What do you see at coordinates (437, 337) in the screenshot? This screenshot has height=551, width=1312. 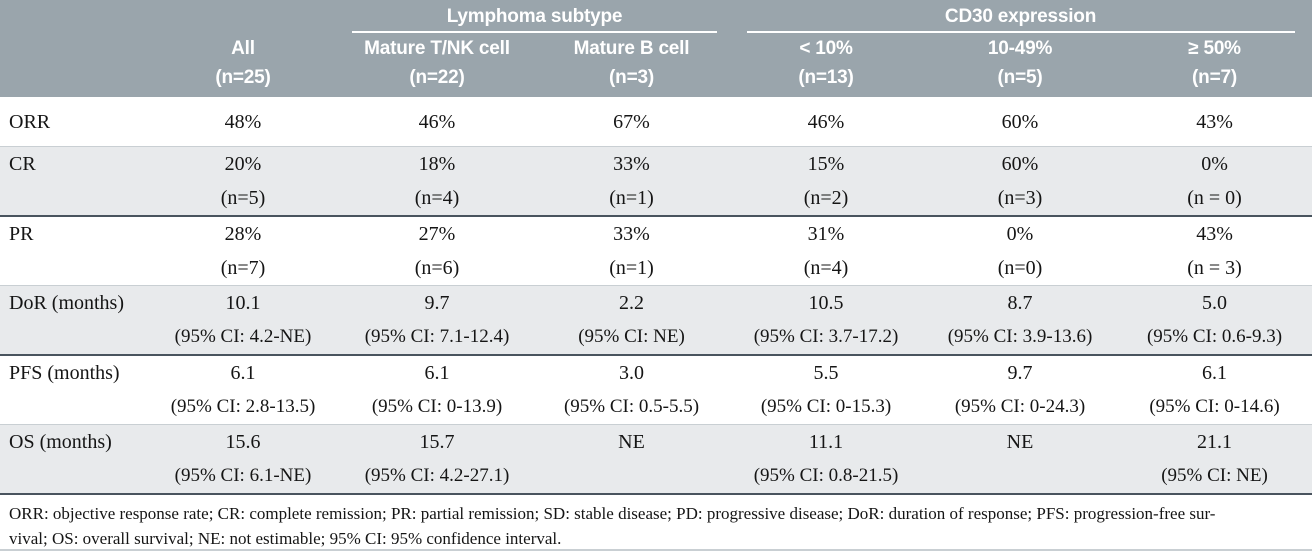 I see `ci-cell: (95% CI: 7.1-12.4)` at bounding box center [437, 337].